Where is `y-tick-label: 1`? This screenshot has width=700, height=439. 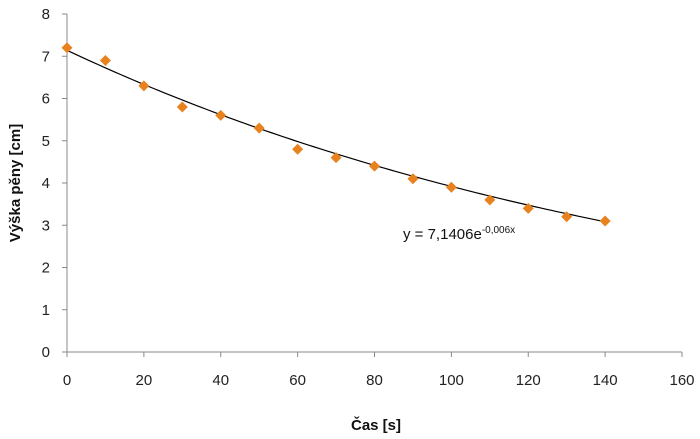 y-tick-label: 1 is located at coordinates (46, 310).